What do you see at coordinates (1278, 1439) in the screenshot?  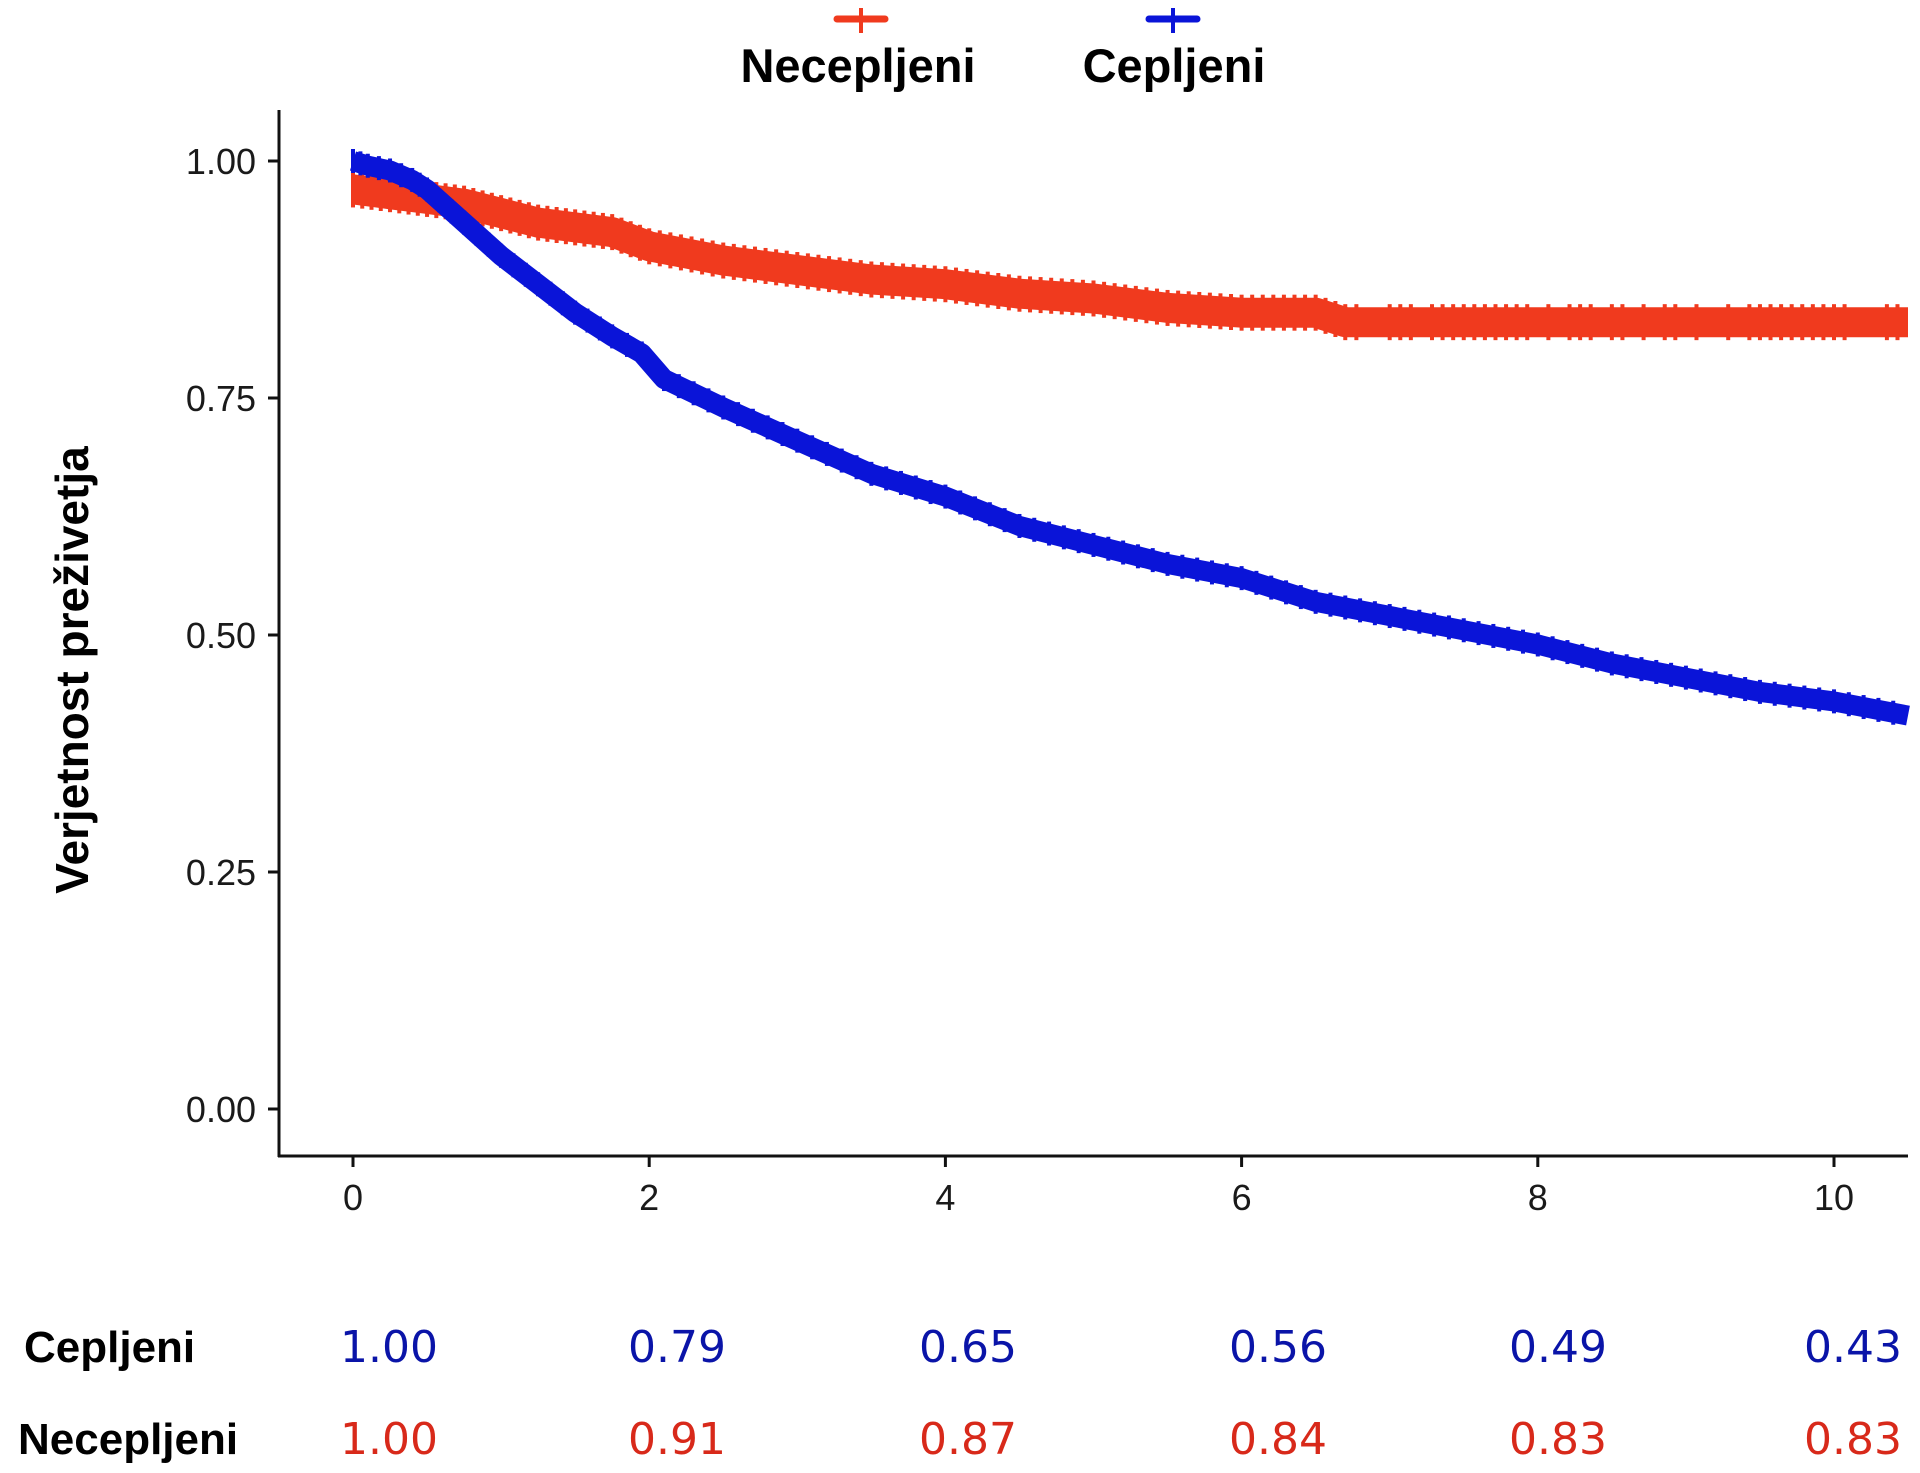 I see `risk-value-necepljeni: 0.84` at bounding box center [1278, 1439].